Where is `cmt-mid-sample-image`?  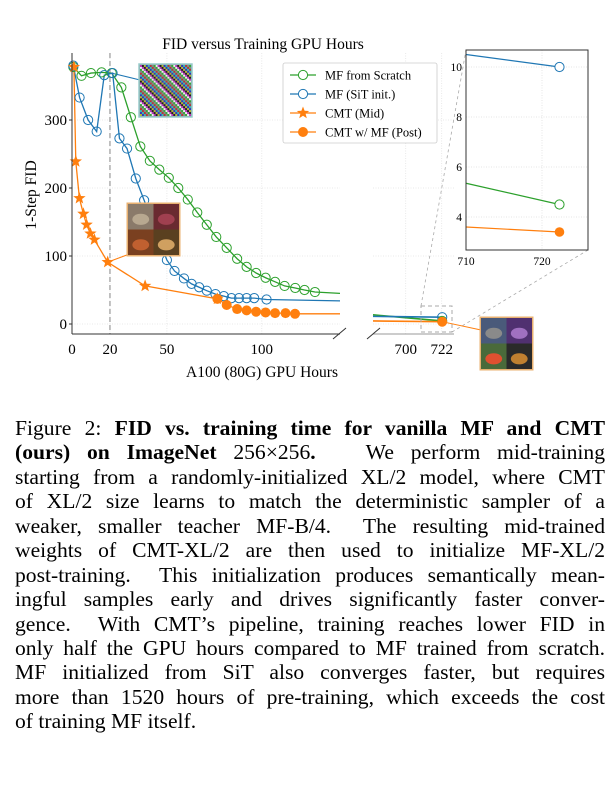
cmt-mid-sample-image is located at coordinates (153, 229).